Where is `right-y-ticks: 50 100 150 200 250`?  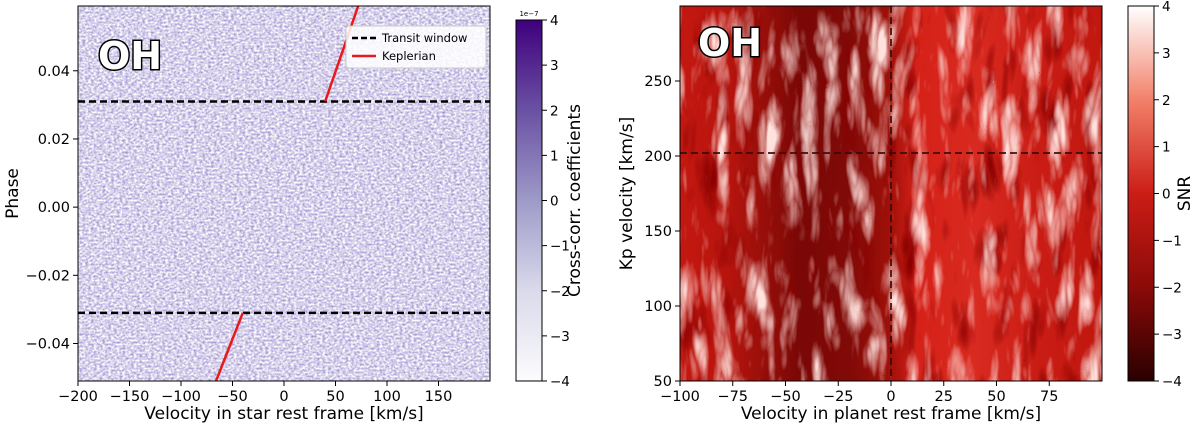
right-y-ticks: 50 100 150 200 250 is located at coordinates (662, 232).